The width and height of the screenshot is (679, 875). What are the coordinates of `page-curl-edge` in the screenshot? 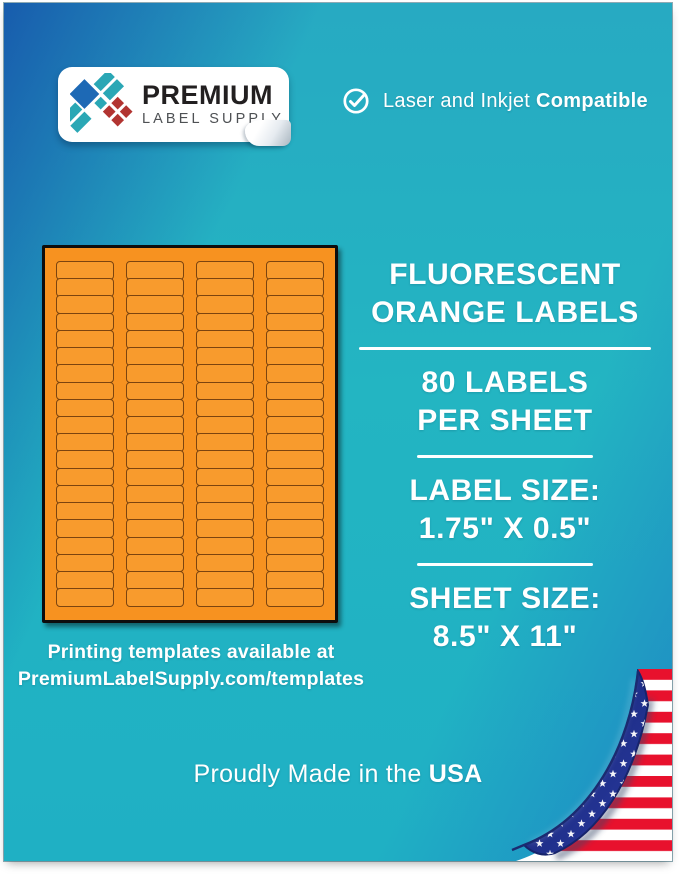 It's located at (575, 761).